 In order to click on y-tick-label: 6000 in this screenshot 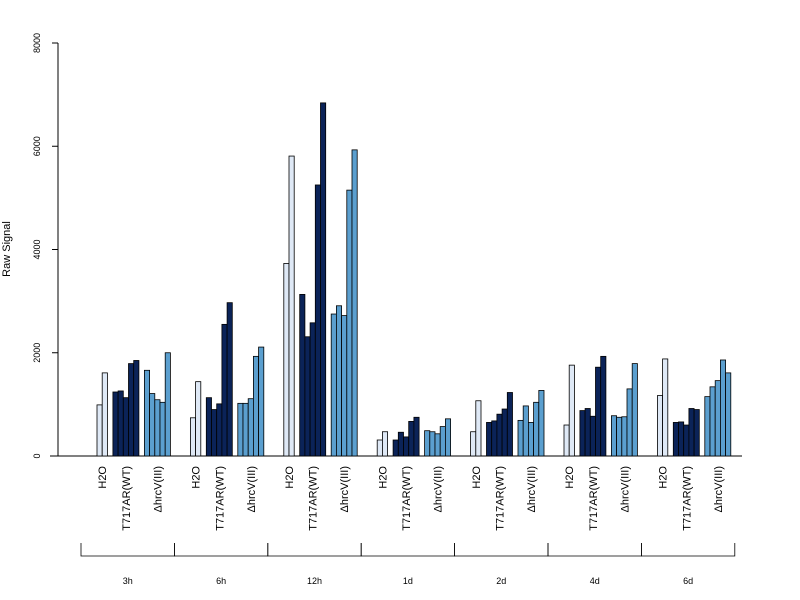, I will do `click(37, 146)`.